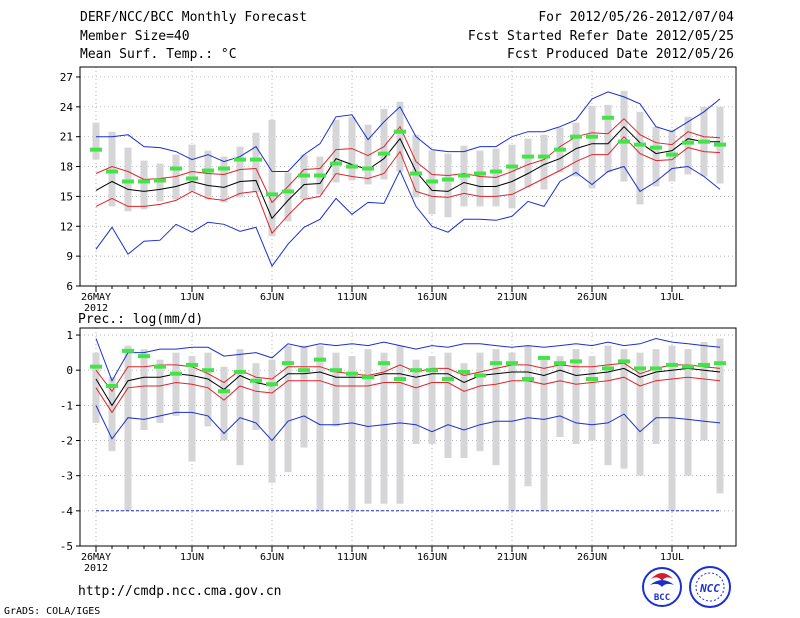  What do you see at coordinates (432, 297) in the screenshot?
I see `x-tick-label: 16JUN` at bounding box center [432, 297].